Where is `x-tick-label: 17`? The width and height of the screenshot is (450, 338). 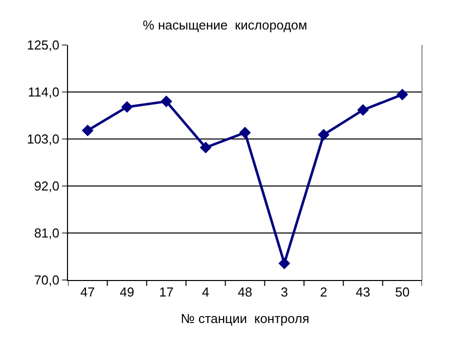
x-tick-label: 17 is located at coordinates (166, 292).